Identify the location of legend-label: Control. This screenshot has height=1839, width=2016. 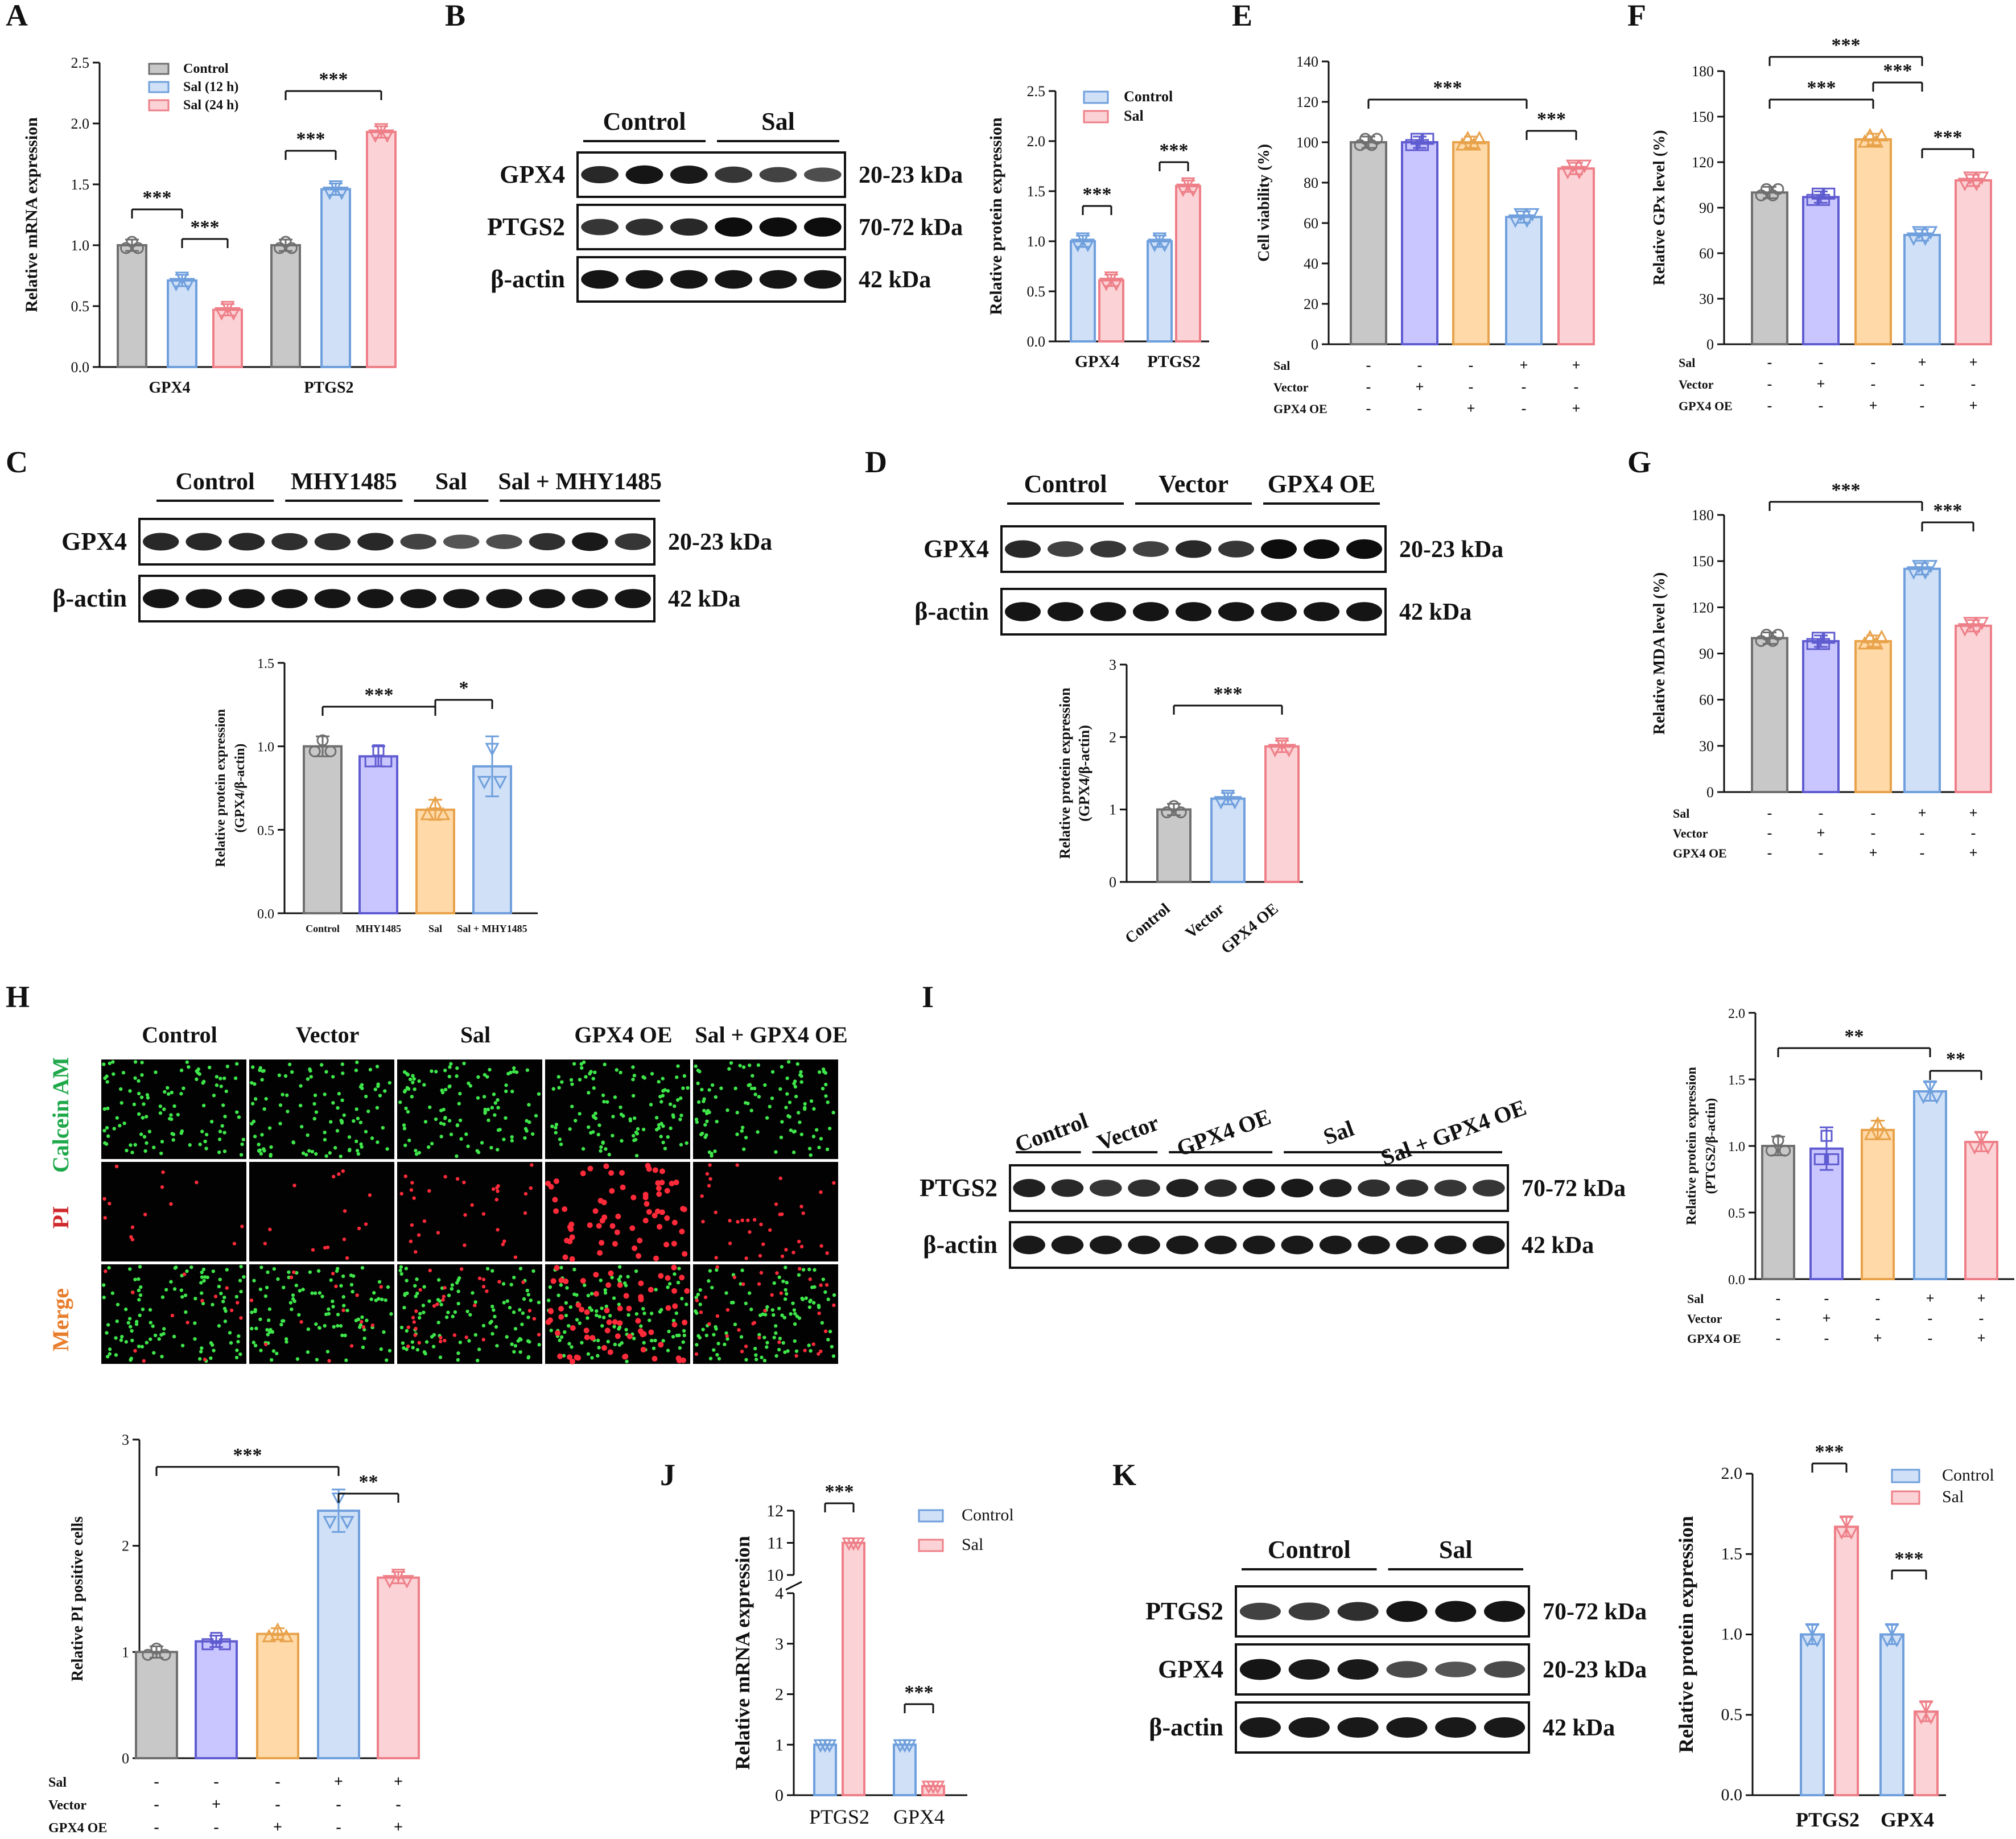
(988, 1515).